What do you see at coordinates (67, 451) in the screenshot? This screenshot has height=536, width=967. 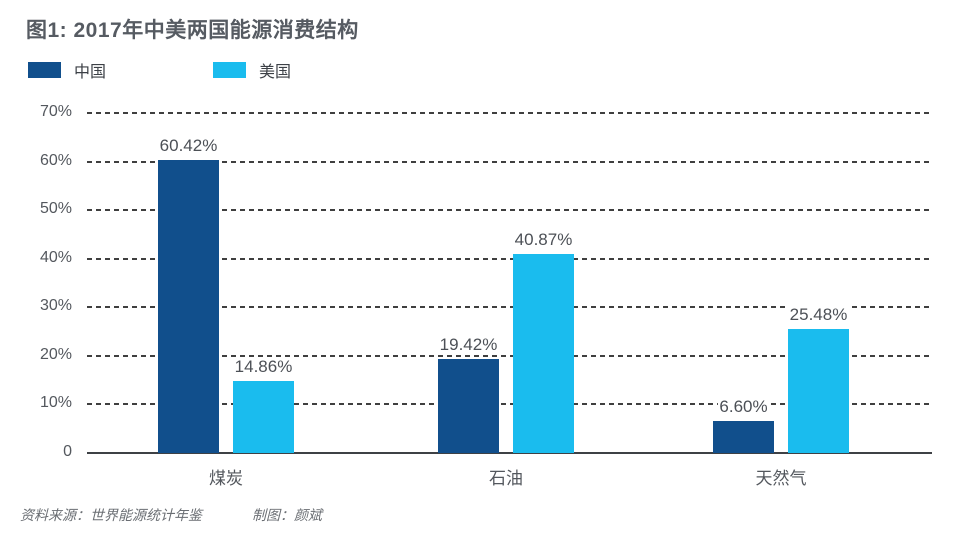 I see `y-tick-label-0: 0` at bounding box center [67, 451].